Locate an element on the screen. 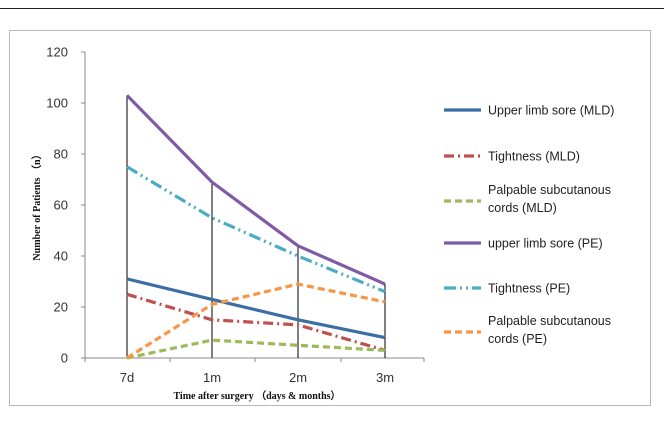 The width and height of the screenshot is (664, 421). y-axis-title: Number of Patients （n） is located at coordinates (36, 204).